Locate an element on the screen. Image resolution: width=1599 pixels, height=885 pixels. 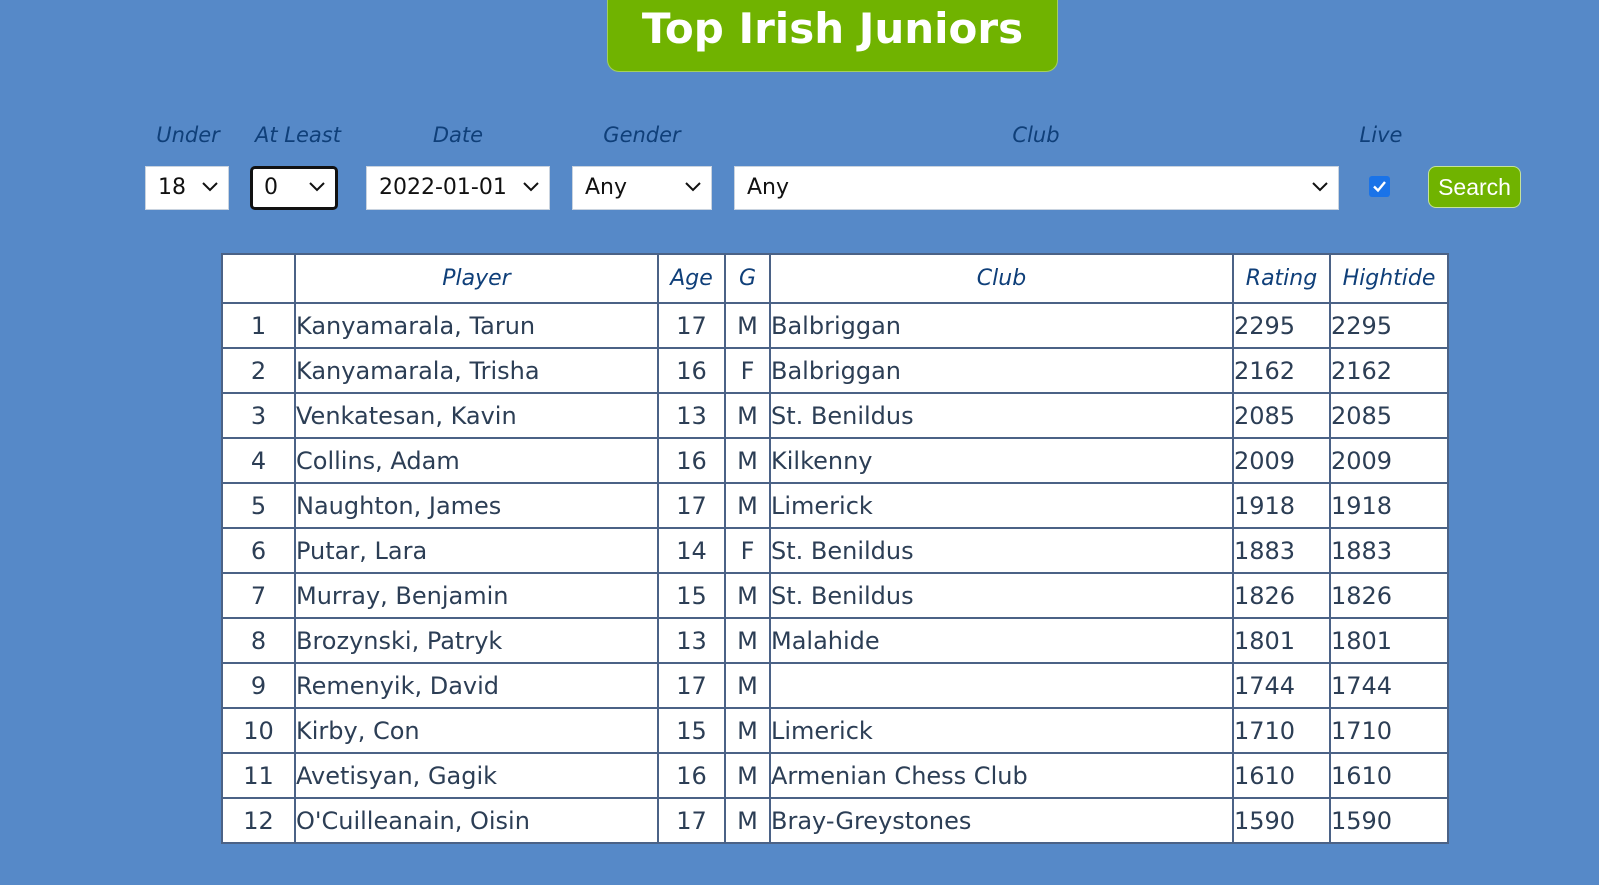
rating-cell: 1826 is located at coordinates (1281, 595).